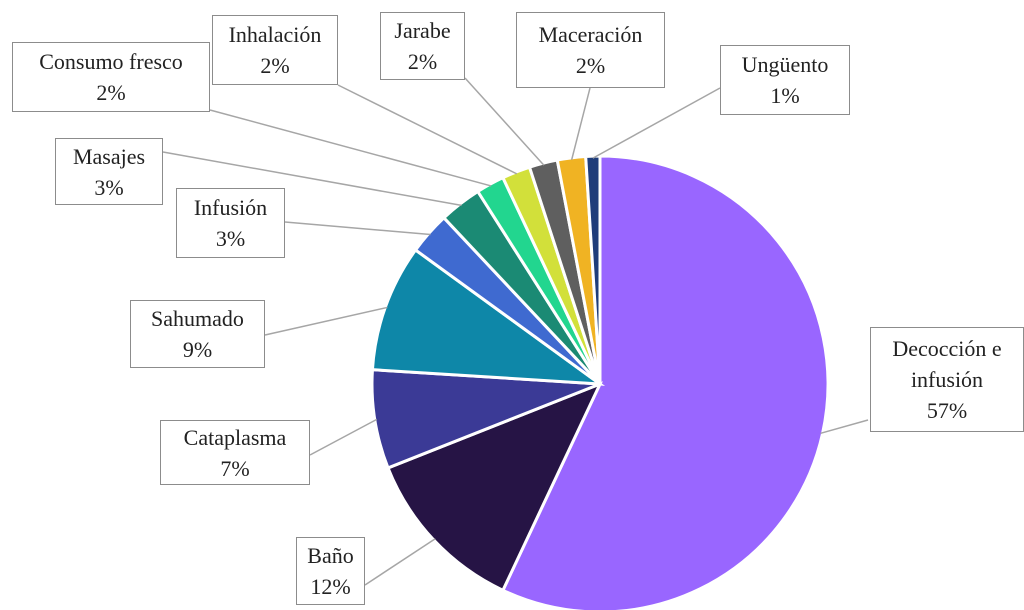  Describe the element at coordinates (422, 46) in the screenshot. I see `data-label: Jarabe 2%` at that location.